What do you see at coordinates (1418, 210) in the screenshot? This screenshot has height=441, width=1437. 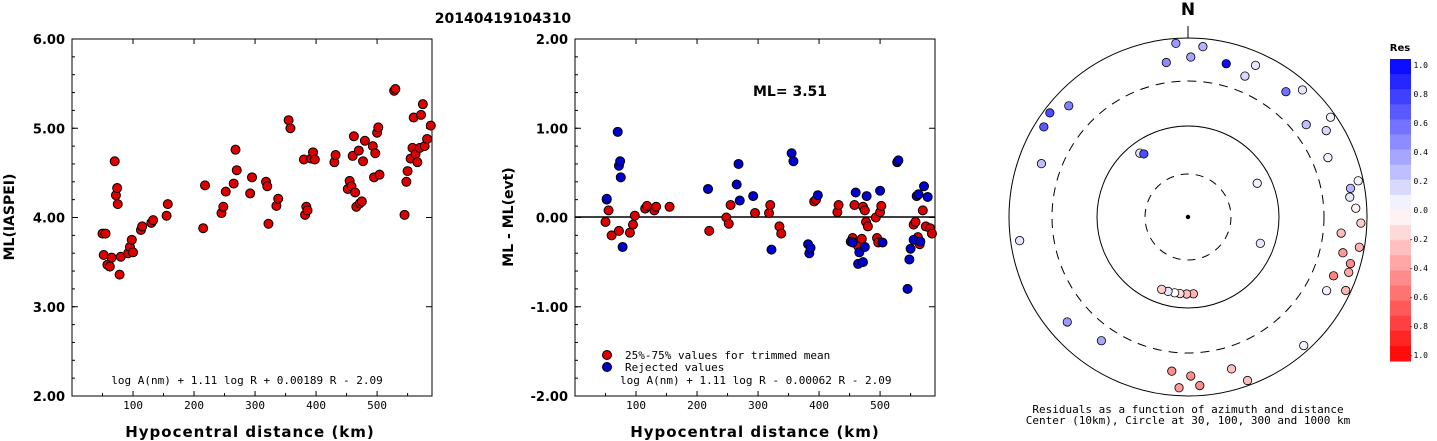 I see `colorbar-ticks: 1.0 0.8 0.6 0.4 0.2 0.0 -0.2 -0.4 -0.6 -0.8 -1.0` at bounding box center [1418, 210].